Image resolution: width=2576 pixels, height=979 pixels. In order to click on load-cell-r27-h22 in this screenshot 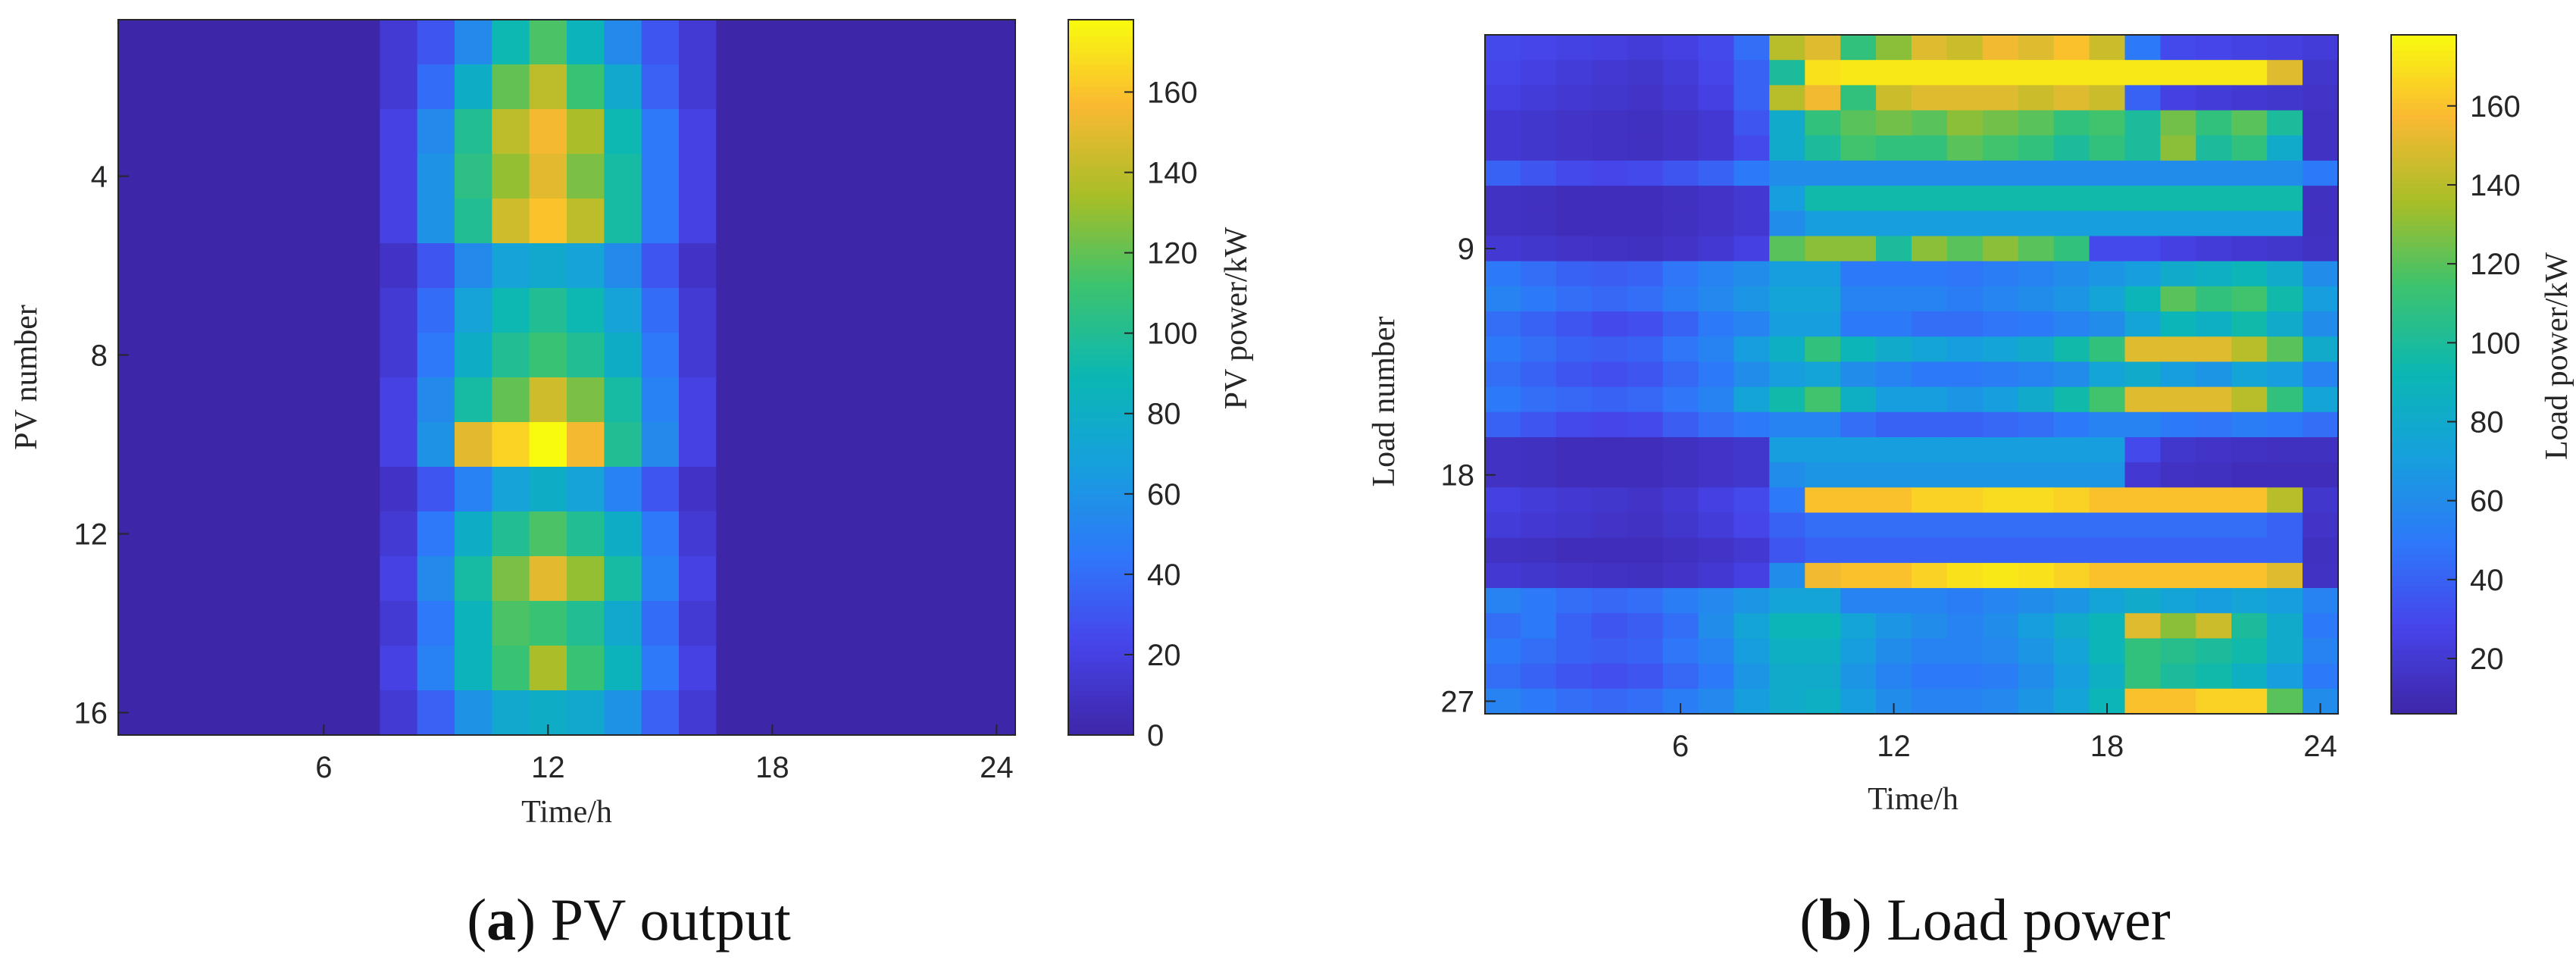, I will do `click(2249, 701)`.